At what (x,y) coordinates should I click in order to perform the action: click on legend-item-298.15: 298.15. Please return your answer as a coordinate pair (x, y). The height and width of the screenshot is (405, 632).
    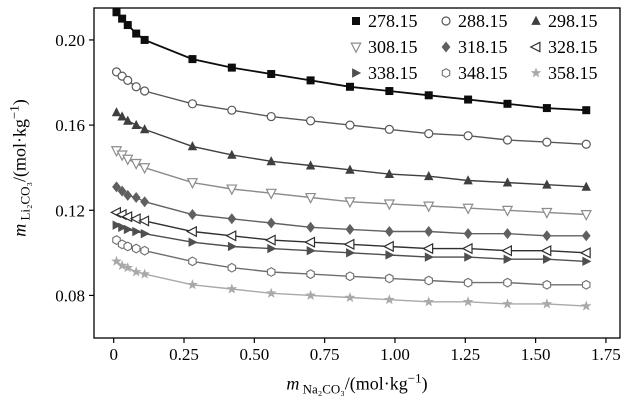
    Looking at the image, I should click on (564, 21).